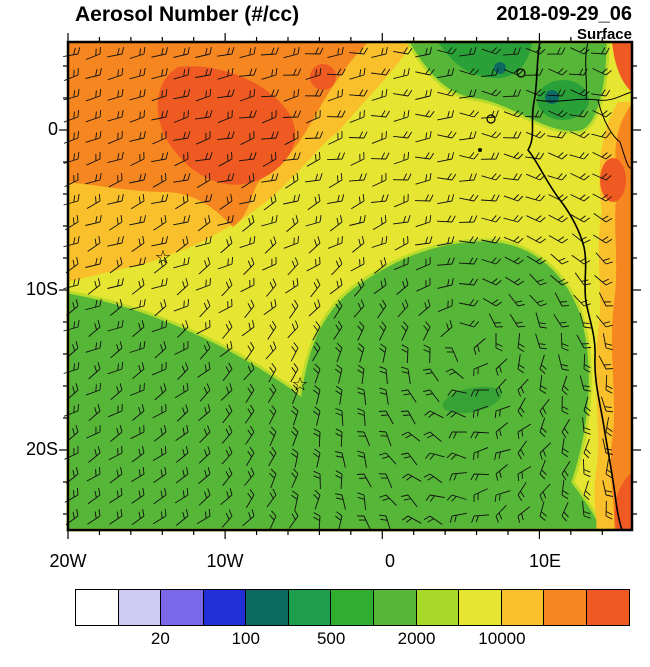 This screenshot has width=650, height=667. Describe the element at coordinates (245, 638) in the screenshot. I see `colorbar-tick-label: 100` at that location.